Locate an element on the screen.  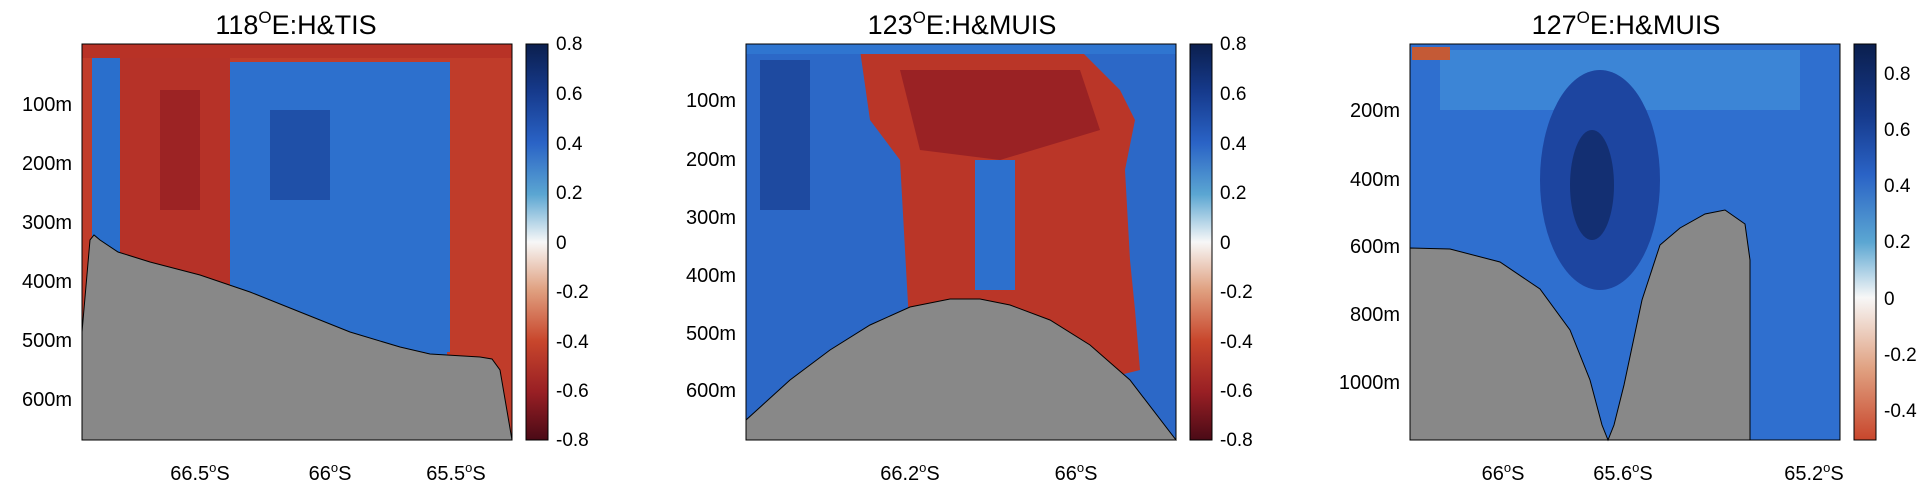
panel-2-ytick: 200m is located at coordinates (711, 160).